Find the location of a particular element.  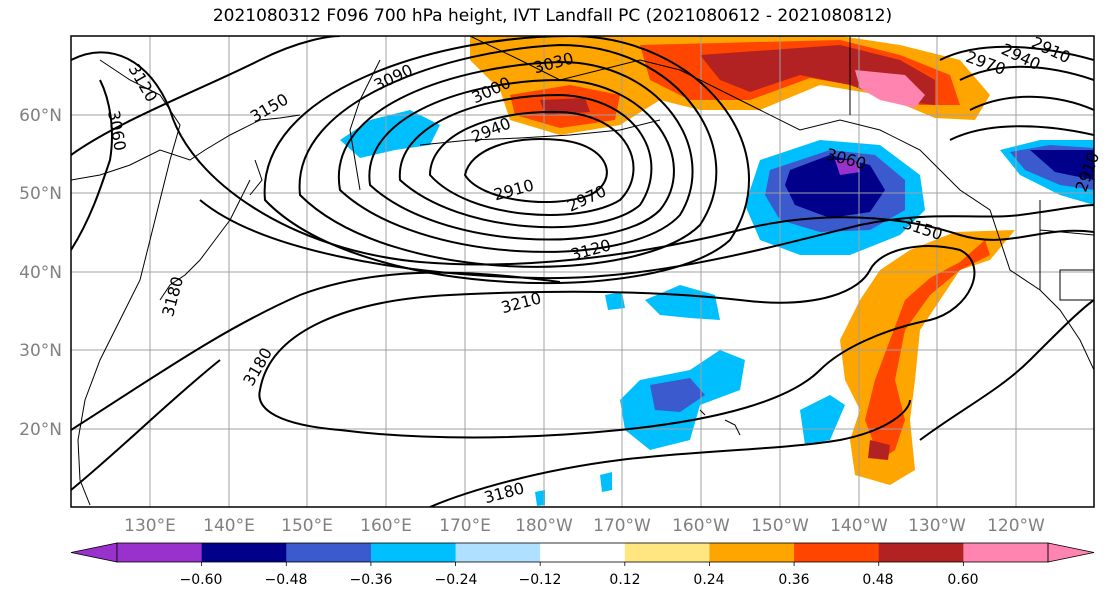

colorbar-extend-low is located at coordinates (94, 552).